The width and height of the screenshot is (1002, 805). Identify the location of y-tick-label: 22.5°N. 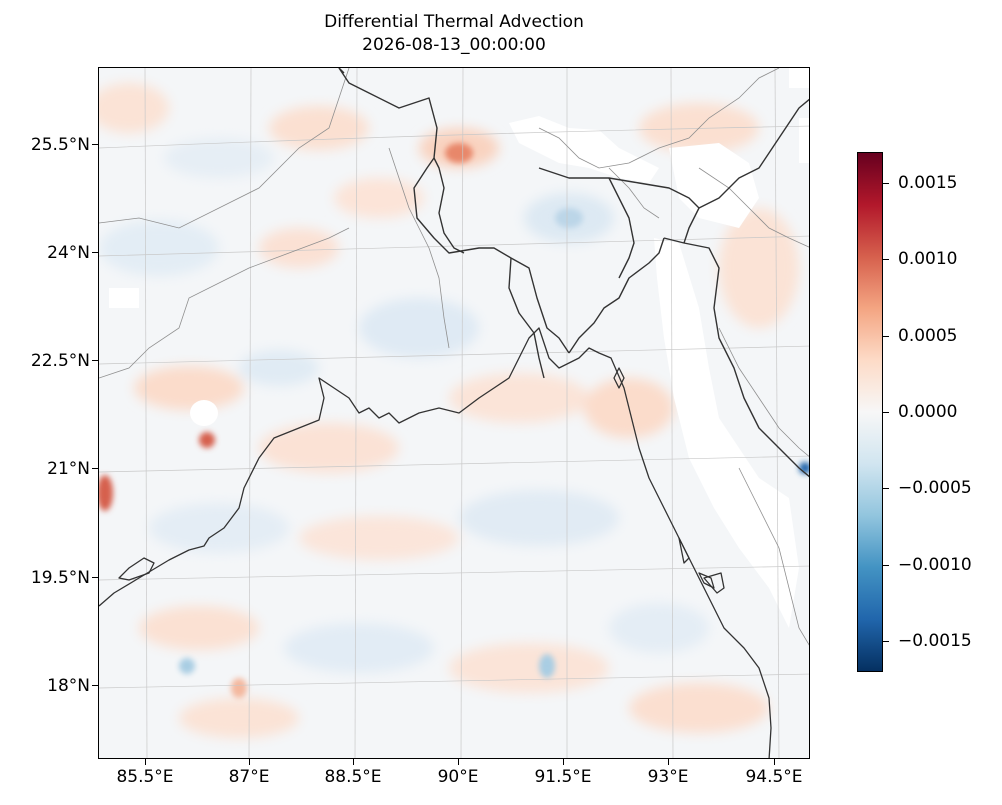
(60, 361).